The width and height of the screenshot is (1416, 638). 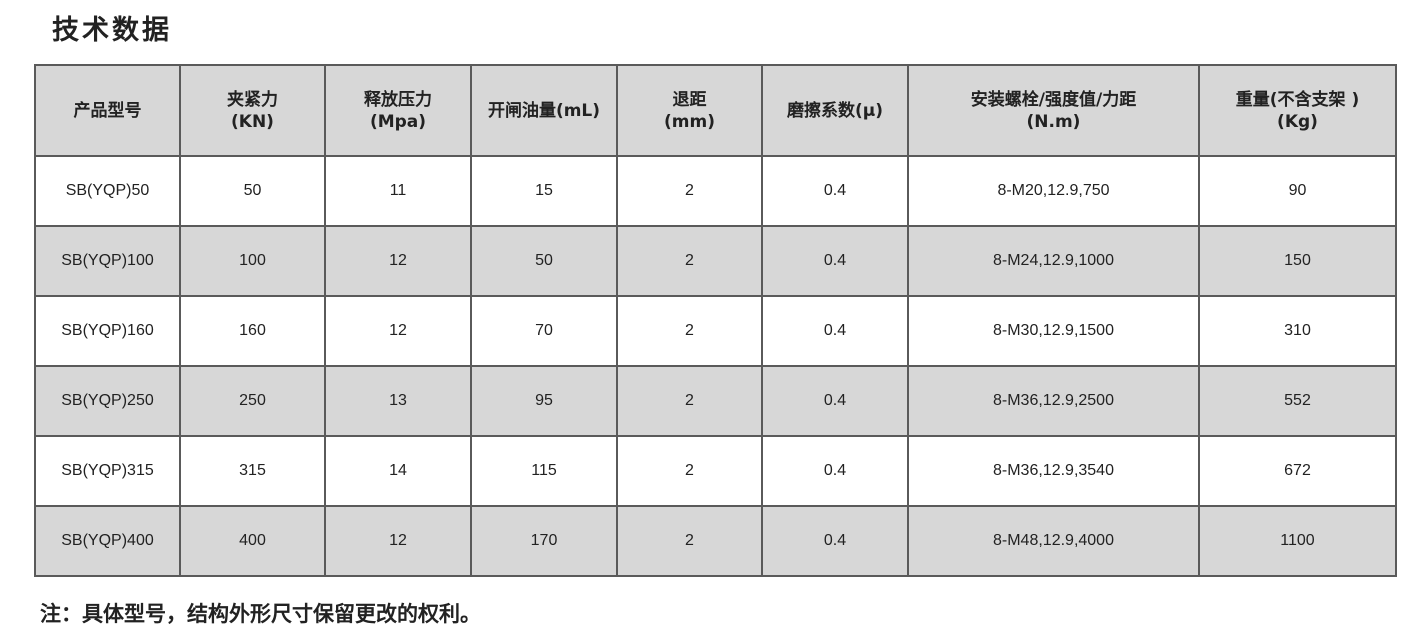 I want to click on table-cell: 8-M36,12.9,3540, so click(x=1053, y=471).